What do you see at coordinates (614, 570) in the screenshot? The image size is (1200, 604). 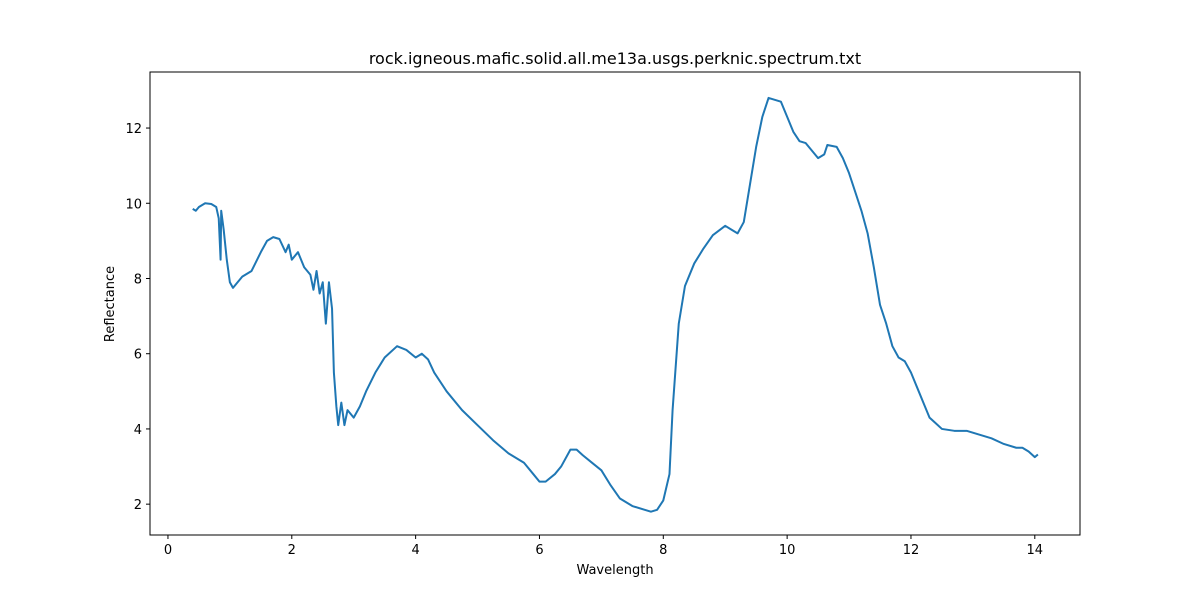 I see `x-axis-label: Wavelength` at bounding box center [614, 570].